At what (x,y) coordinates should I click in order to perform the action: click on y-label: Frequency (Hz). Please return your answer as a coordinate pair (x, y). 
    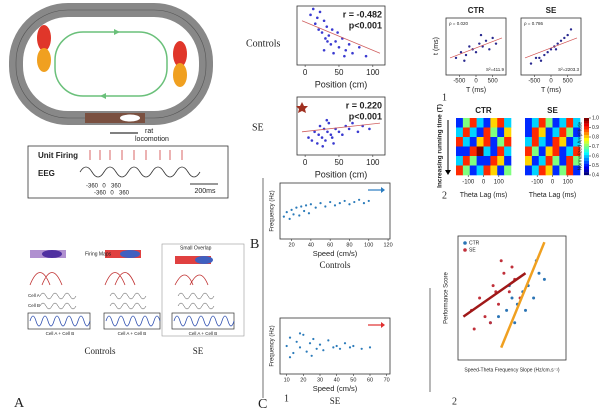
    Looking at the image, I should click on (273, 210).